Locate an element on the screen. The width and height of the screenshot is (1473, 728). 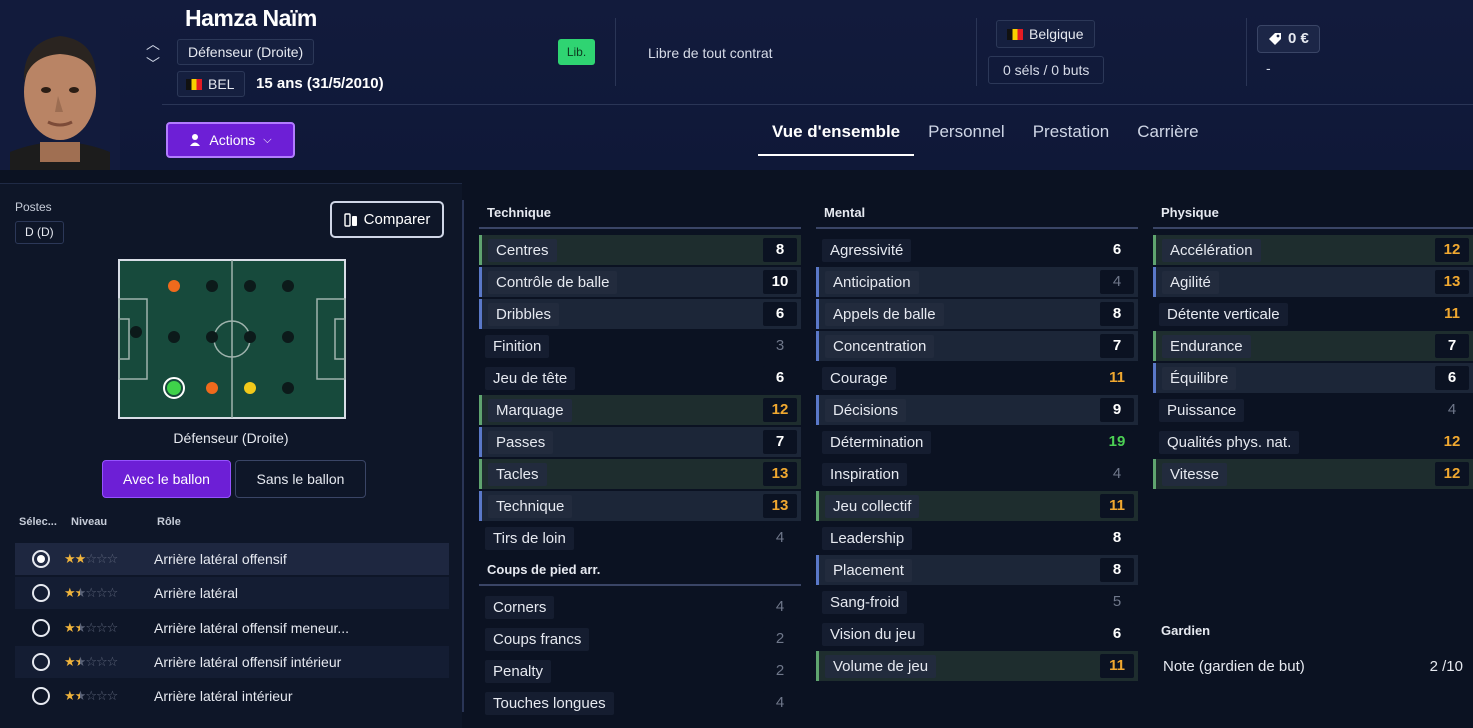
tab-performance: Prestation is located at coordinates (1071, 131).